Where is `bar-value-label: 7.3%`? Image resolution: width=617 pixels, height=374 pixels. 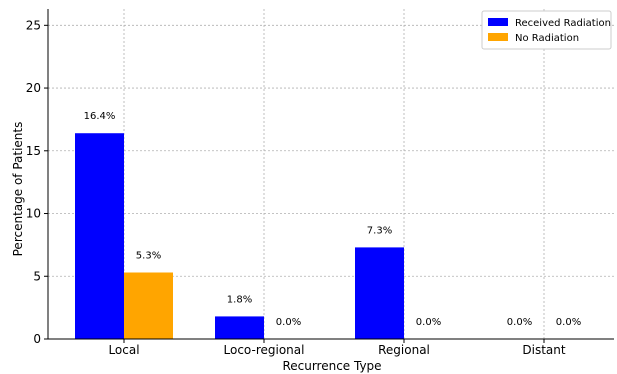 bar-value-label: 7.3% is located at coordinates (379, 230).